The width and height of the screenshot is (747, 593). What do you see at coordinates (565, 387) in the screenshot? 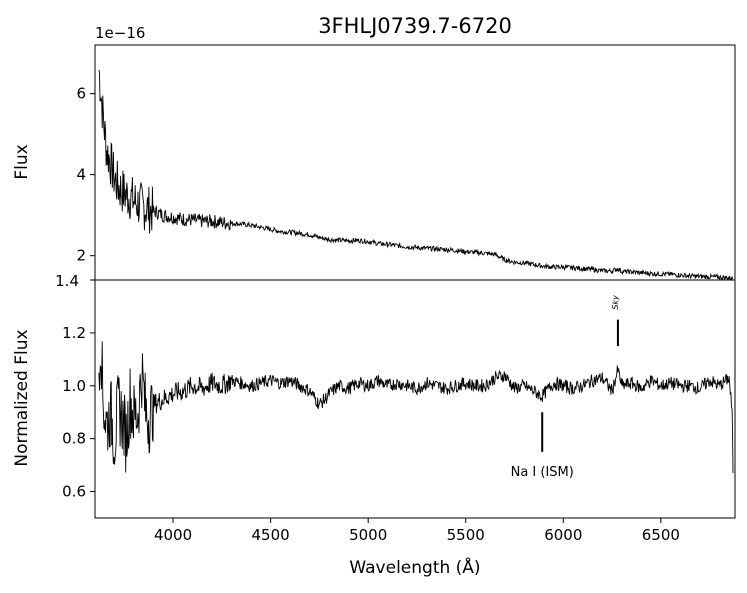
I see `bottom-annotations: Na I (ISM) Sky` at bounding box center [565, 387].